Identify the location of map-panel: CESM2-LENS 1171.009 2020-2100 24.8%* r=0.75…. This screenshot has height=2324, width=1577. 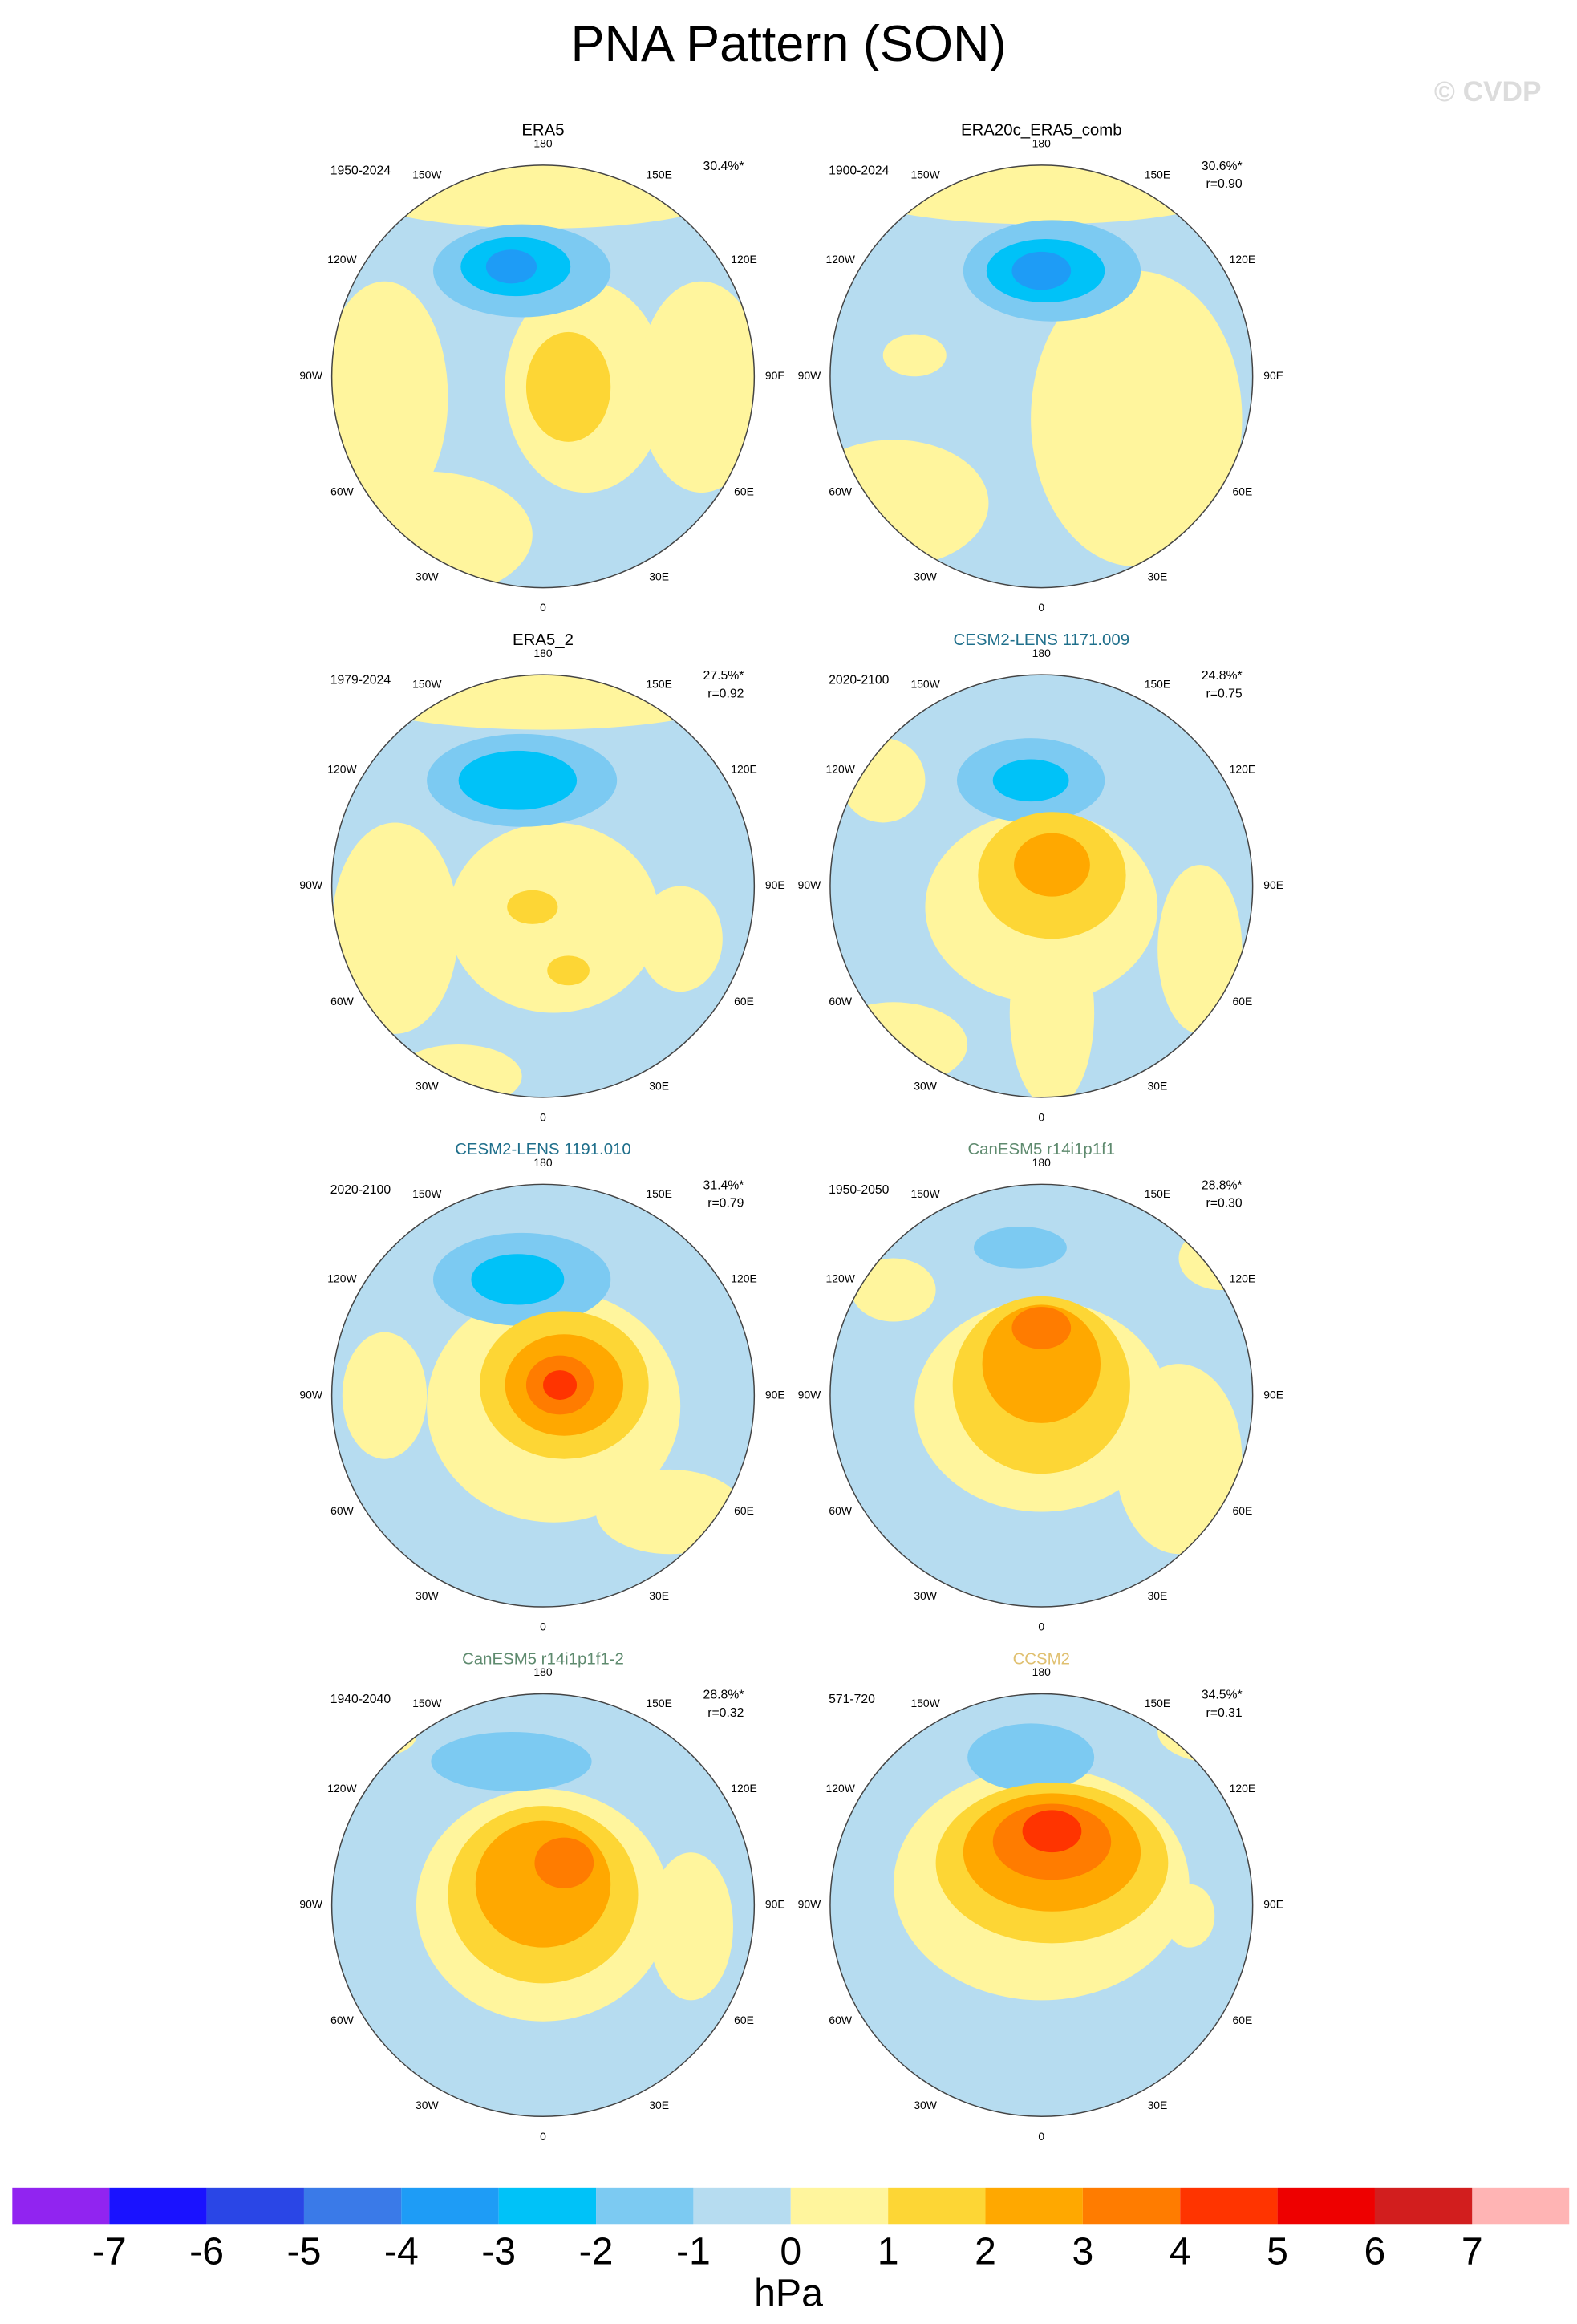
(1040, 877).